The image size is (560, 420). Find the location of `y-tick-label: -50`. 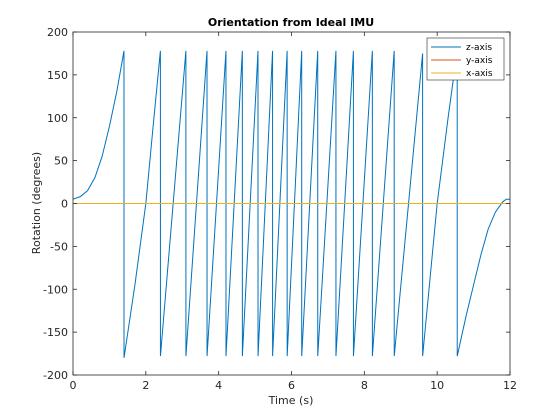

y-tick-label: -50 is located at coordinates (59, 246).